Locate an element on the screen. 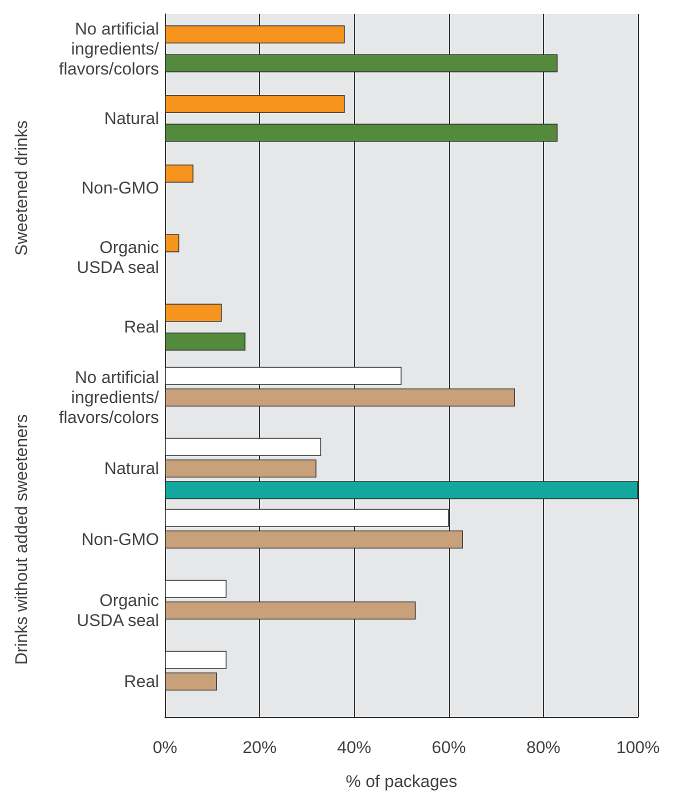 The width and height of the screenshot is (677, 795). y-axis-title: Sweetened drinks is located at coordinates (21, 188).